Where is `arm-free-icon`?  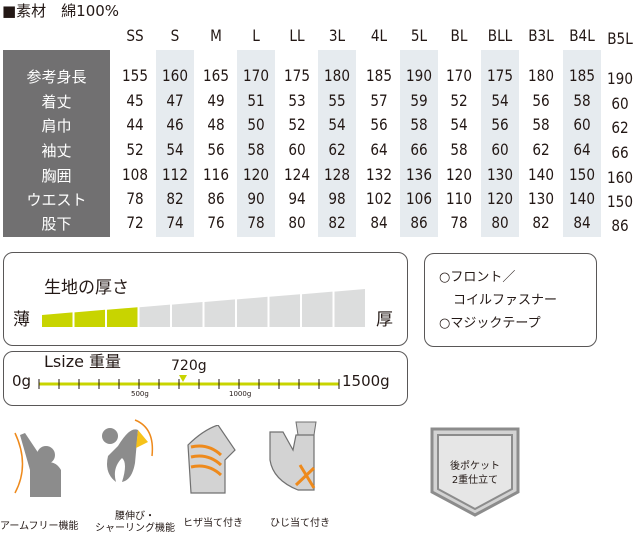
arm-free-icon is located at coordinates (37, 464).